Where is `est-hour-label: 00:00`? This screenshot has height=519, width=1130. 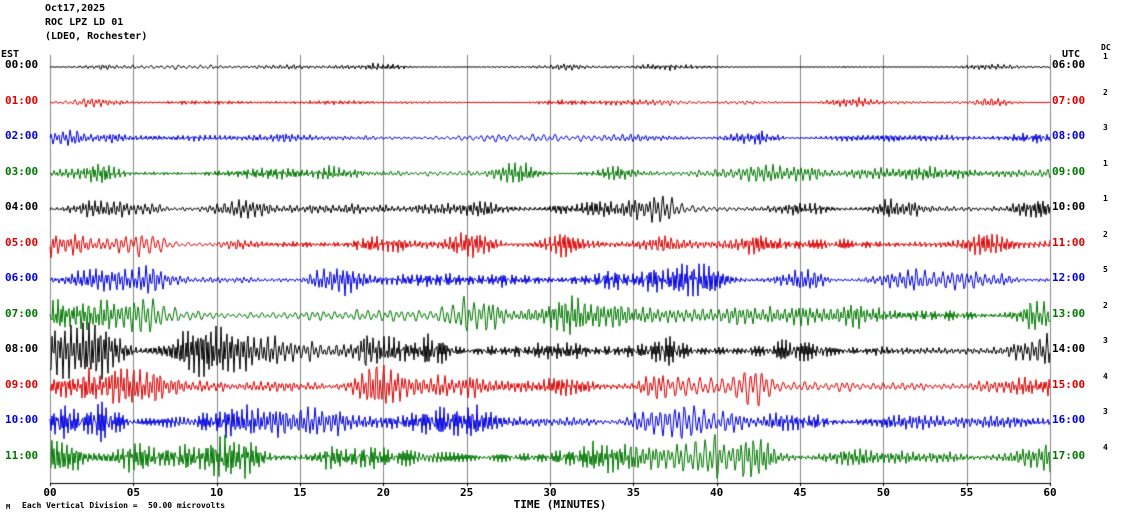
est-hour-label: 00:00 is located at coordinates (22, 64).